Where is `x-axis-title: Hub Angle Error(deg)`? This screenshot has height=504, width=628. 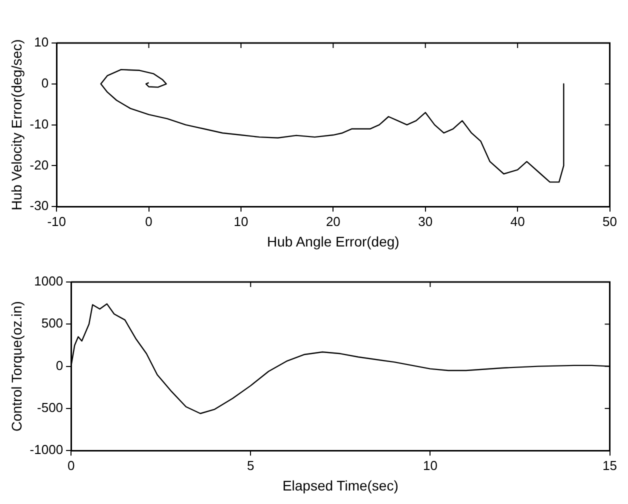 x-axis-title: Hub Angle Error(deg) is located at coordinates (333, 241).